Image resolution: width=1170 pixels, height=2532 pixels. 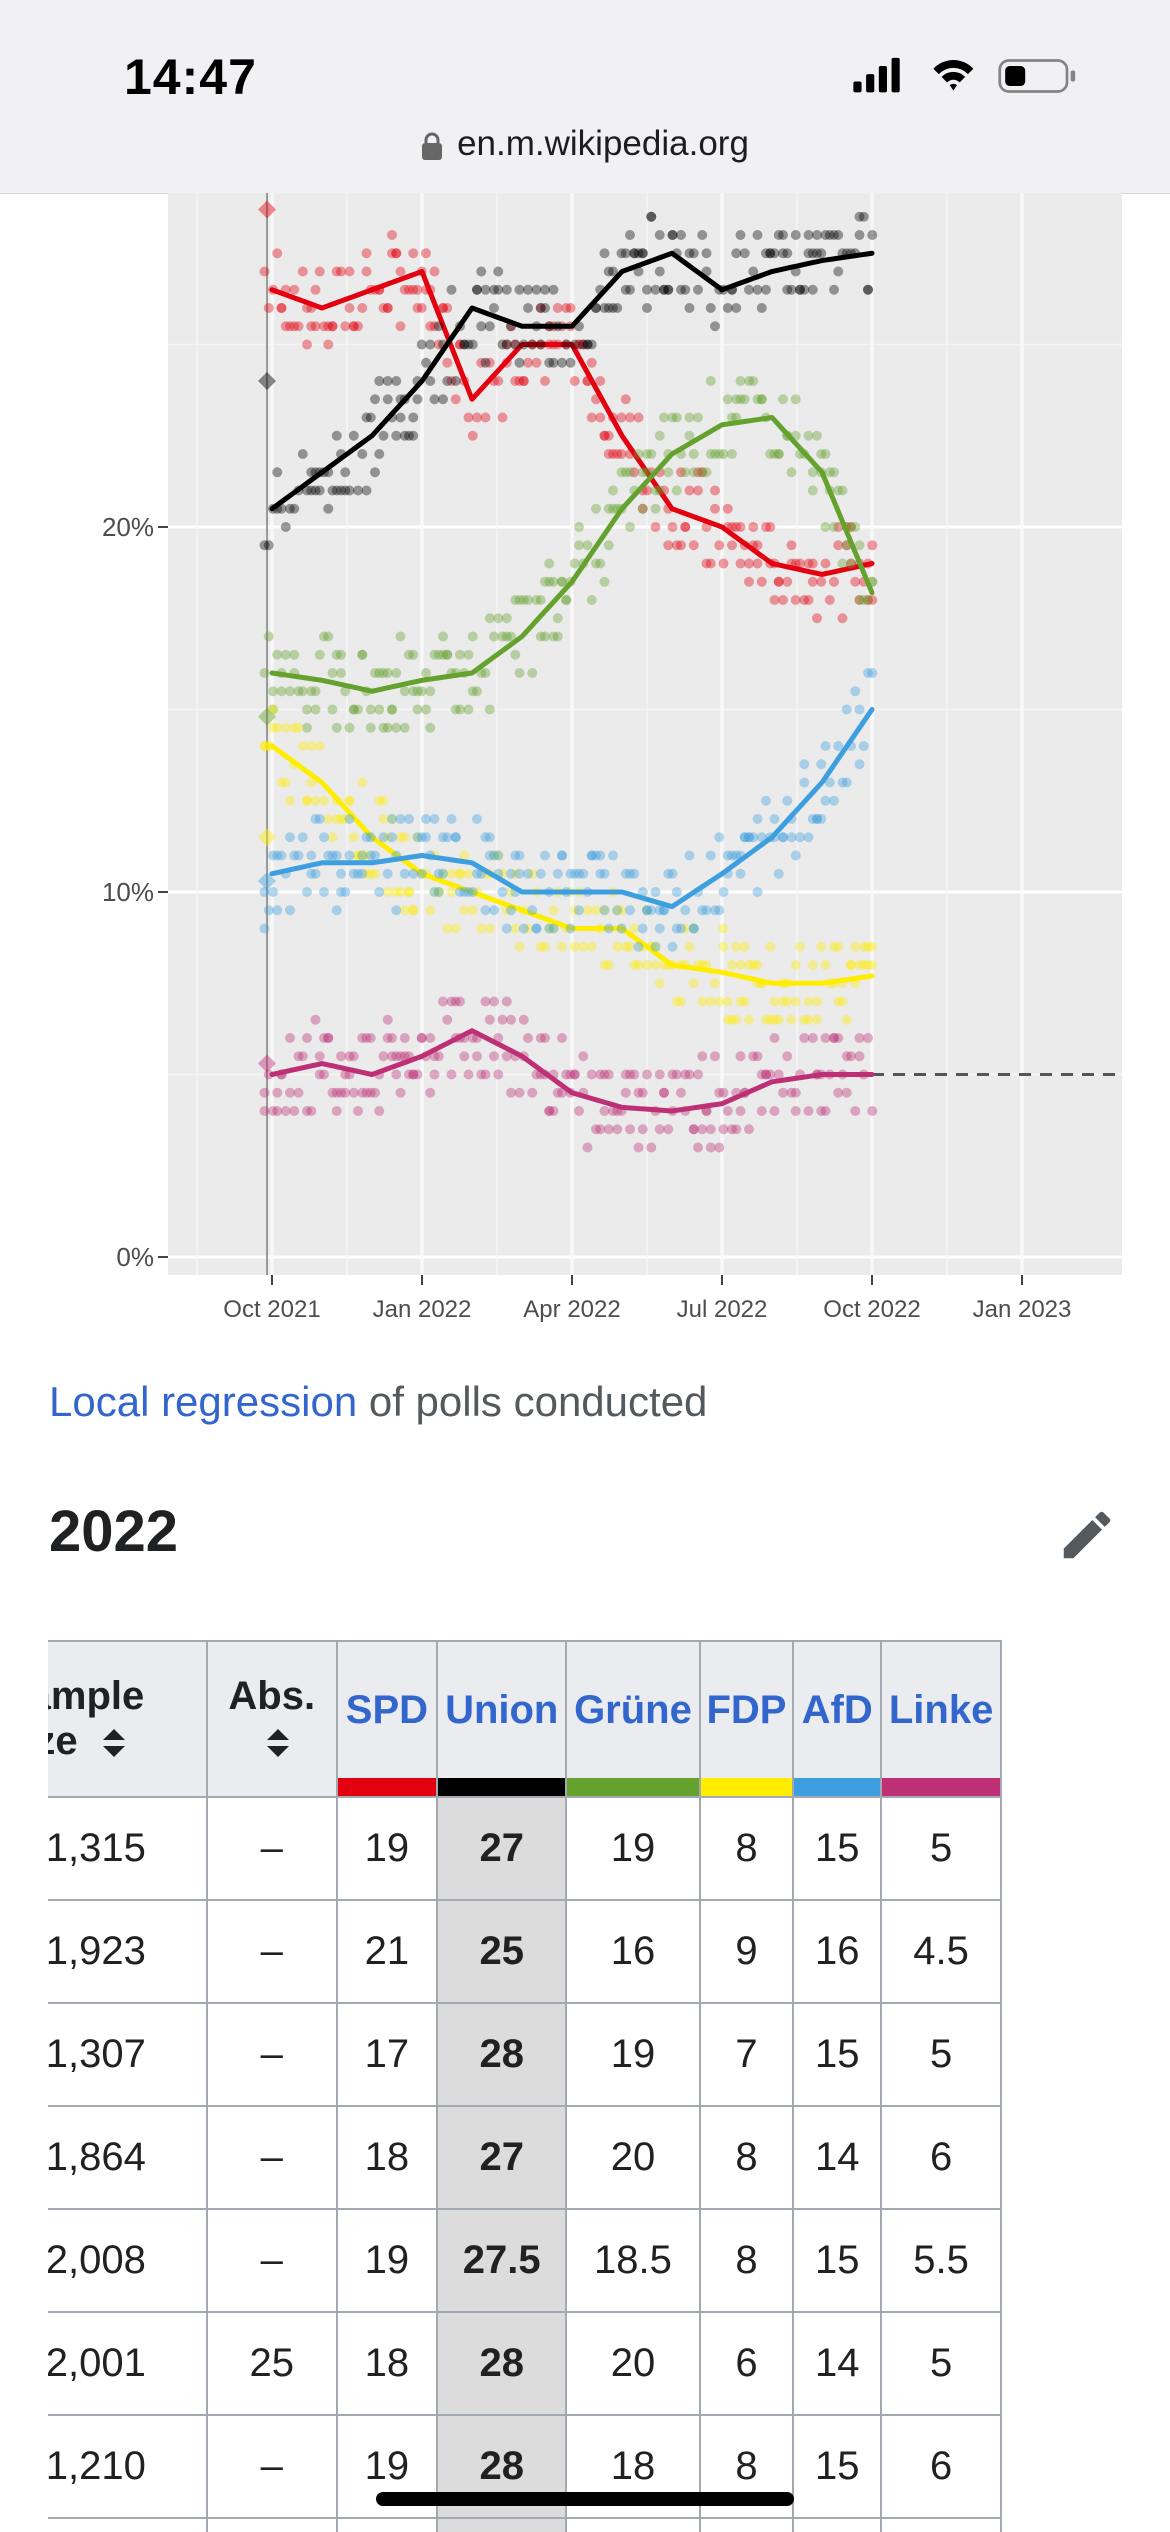 What do you see at coordinates (837, 1848) in the screenshot?
I see `value-cell-afd: 15` at bounding box center [837, 1848].